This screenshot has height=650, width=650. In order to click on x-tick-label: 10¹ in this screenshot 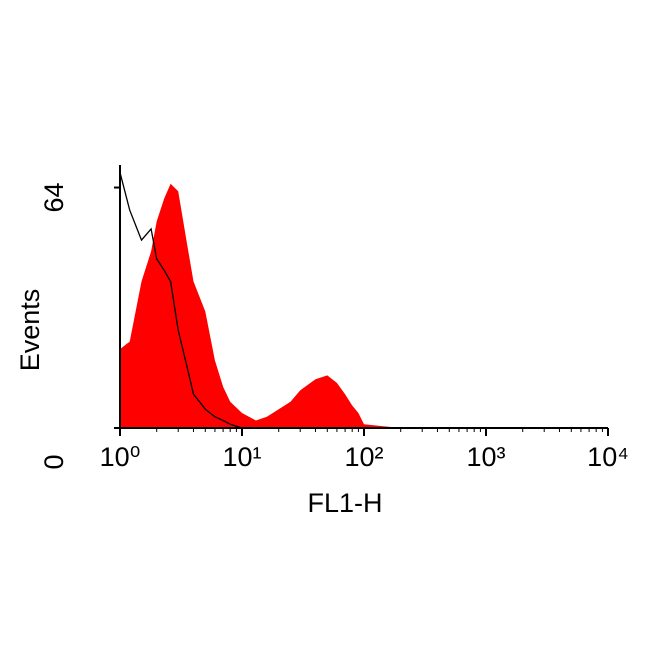, I will do `click(241, 457)`.